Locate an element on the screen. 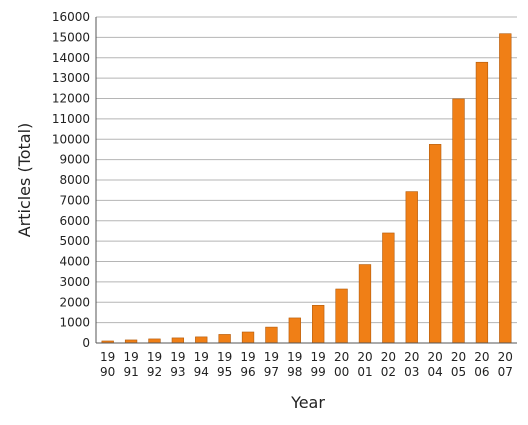 Image resolution: width=528 pixels, height=425 pixels. x-tick-label-2003: 20 03 is located at coordinates (411, 364).